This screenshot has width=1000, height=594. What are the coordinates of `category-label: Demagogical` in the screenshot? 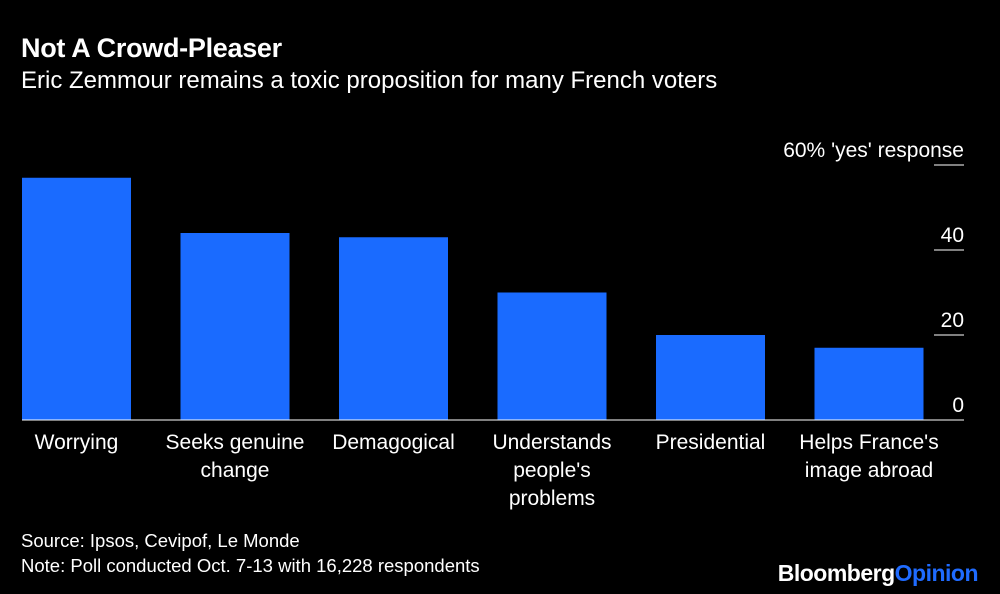 It's located at (393, 442).